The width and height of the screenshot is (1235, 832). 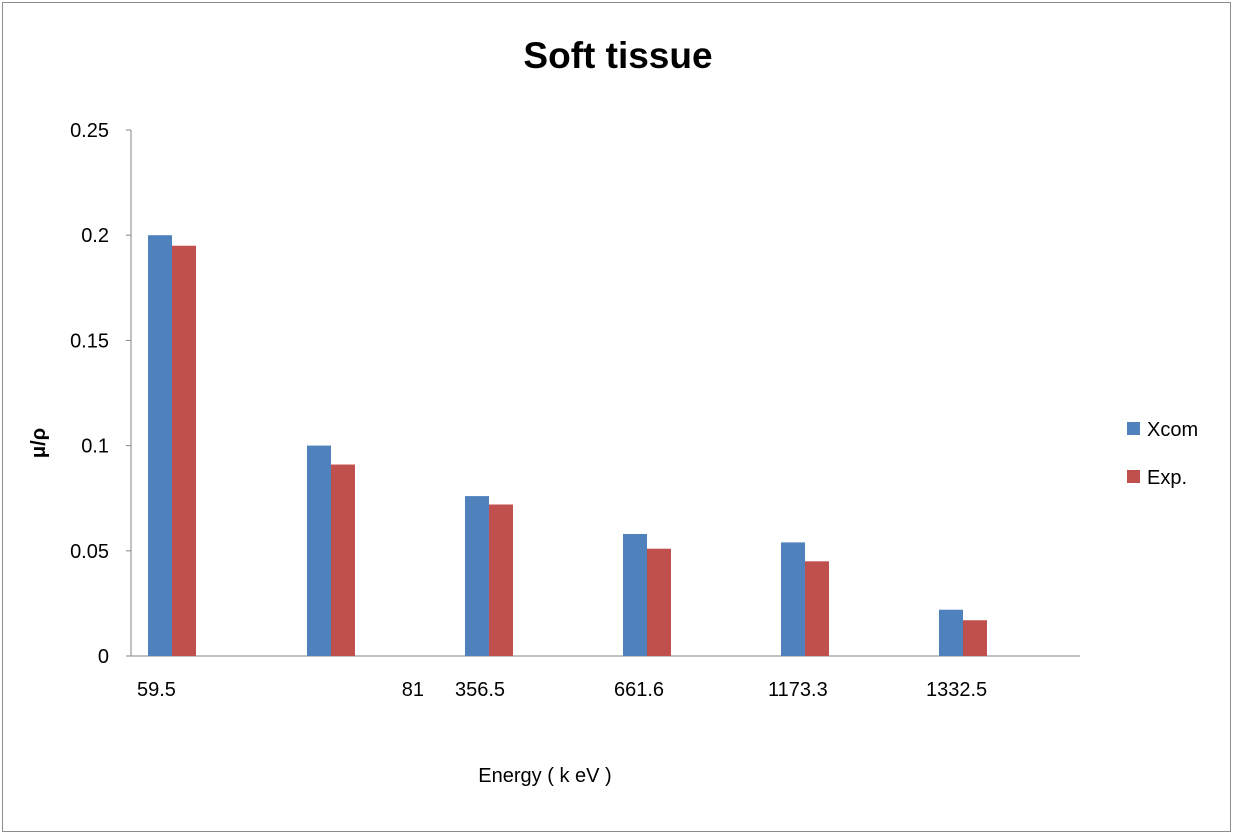 What do you see at coordinates (89, 552) in the screenshot?
I see `y-tick-label: 0.05` at bounding box center [89, 552].